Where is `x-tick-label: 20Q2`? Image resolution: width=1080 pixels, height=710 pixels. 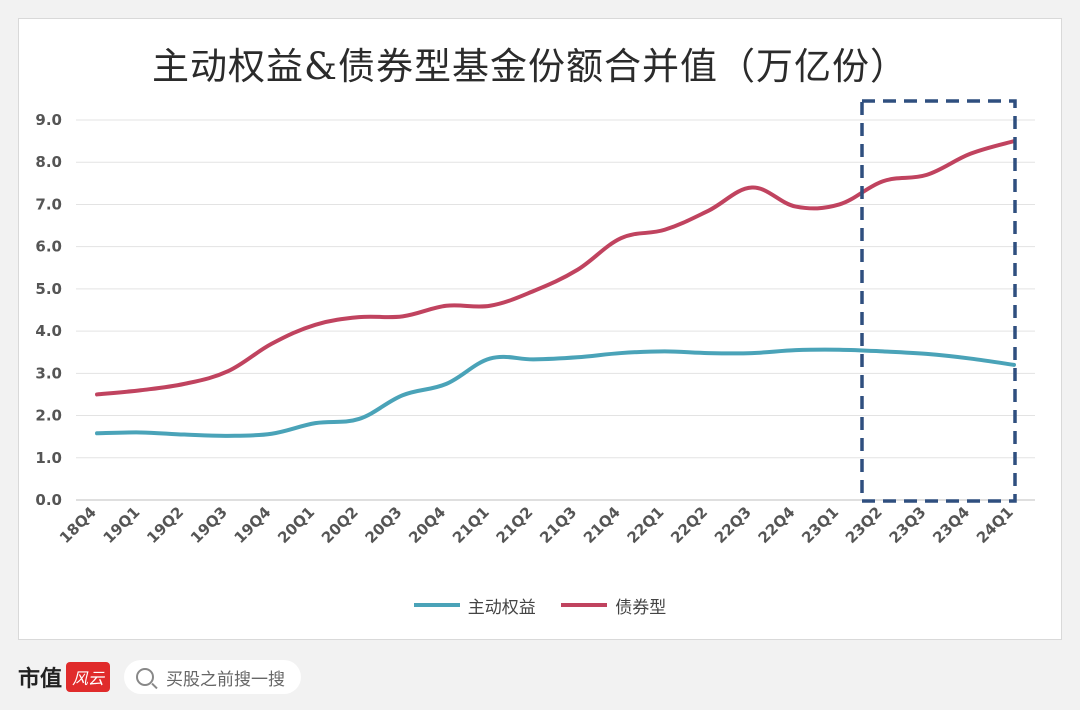 x-tick-label: 20Q2 is located at coordinates (340, 525).